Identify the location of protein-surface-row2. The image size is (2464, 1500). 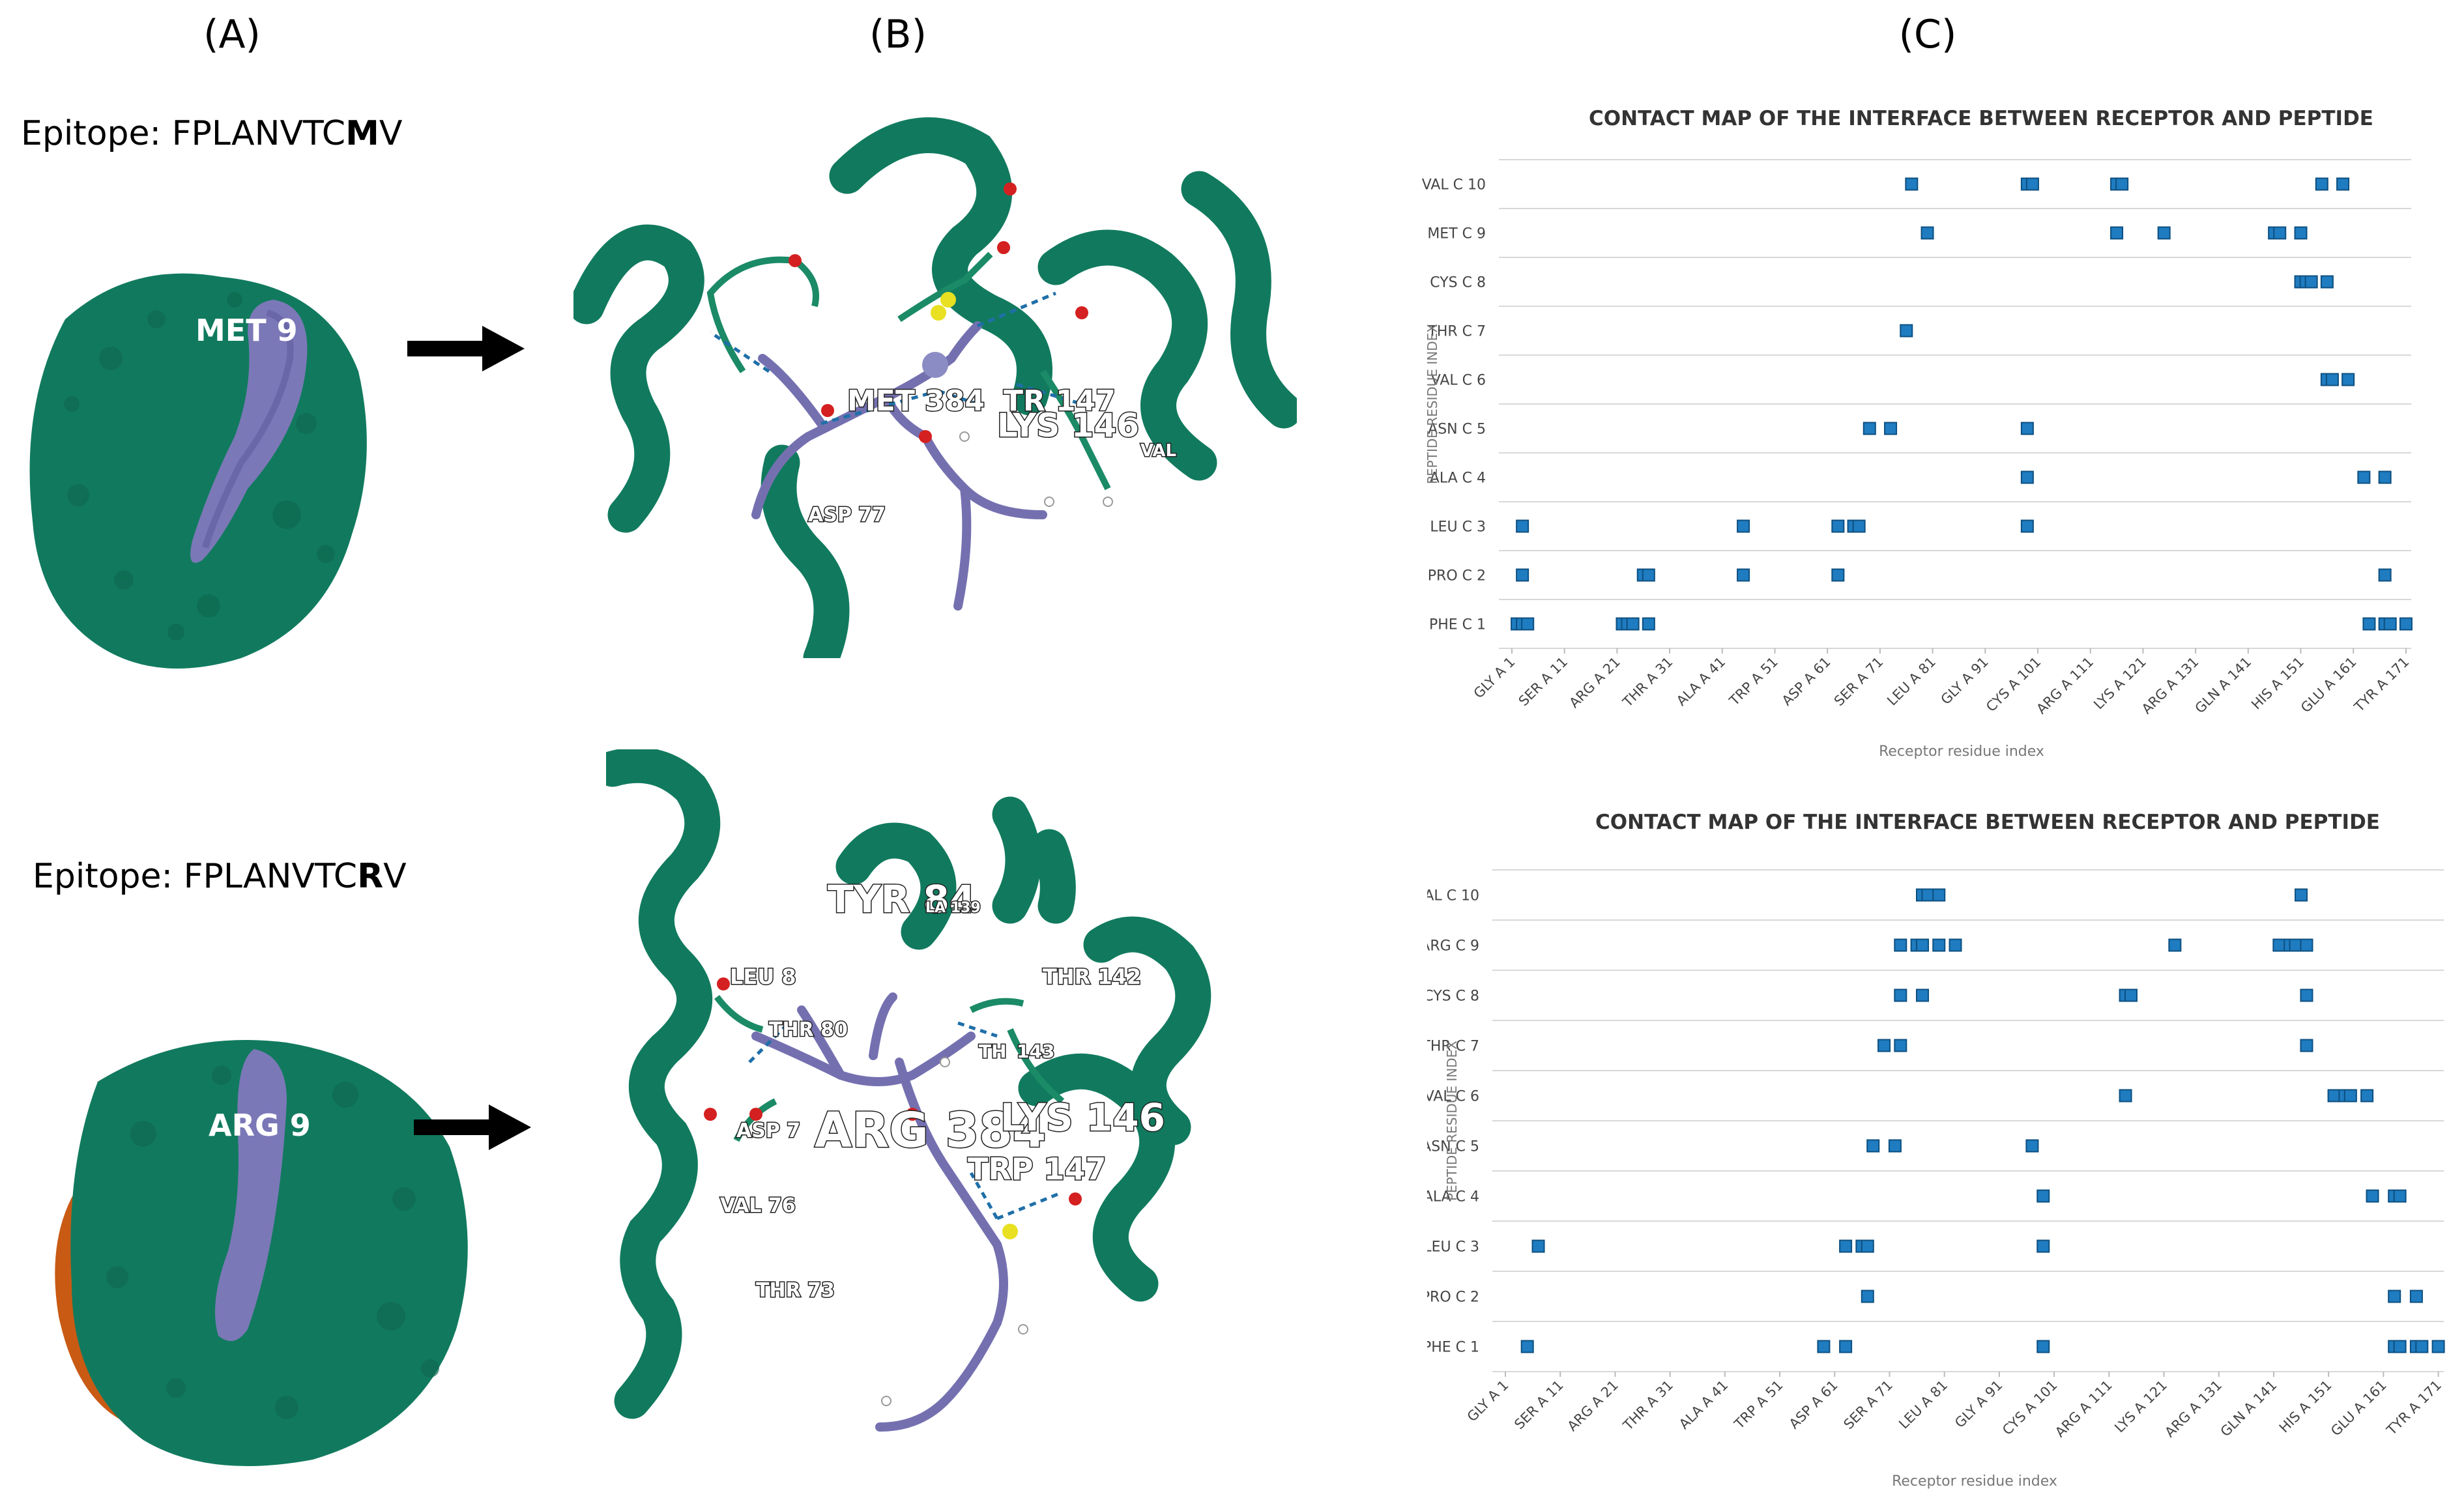
(260, 1238).